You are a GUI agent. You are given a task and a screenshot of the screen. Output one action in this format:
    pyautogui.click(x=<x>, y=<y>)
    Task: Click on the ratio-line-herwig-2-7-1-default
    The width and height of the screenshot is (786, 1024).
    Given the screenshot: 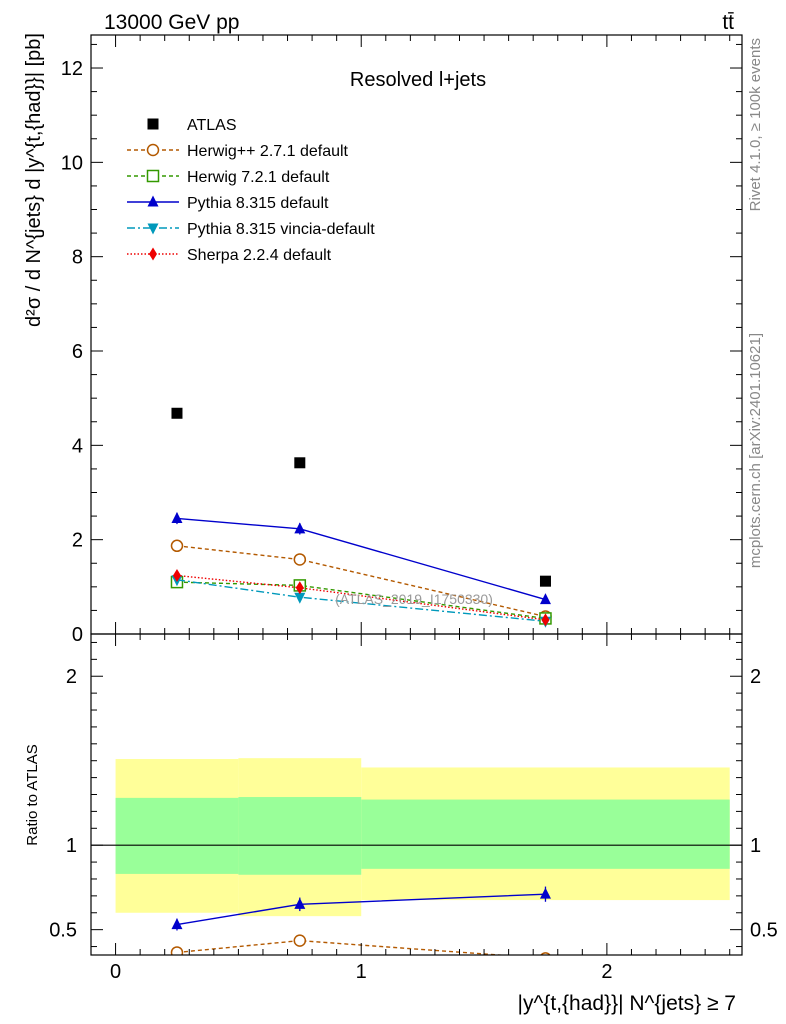 What is the action you would take?
    pyautogui.click(x=342, y=947)
    